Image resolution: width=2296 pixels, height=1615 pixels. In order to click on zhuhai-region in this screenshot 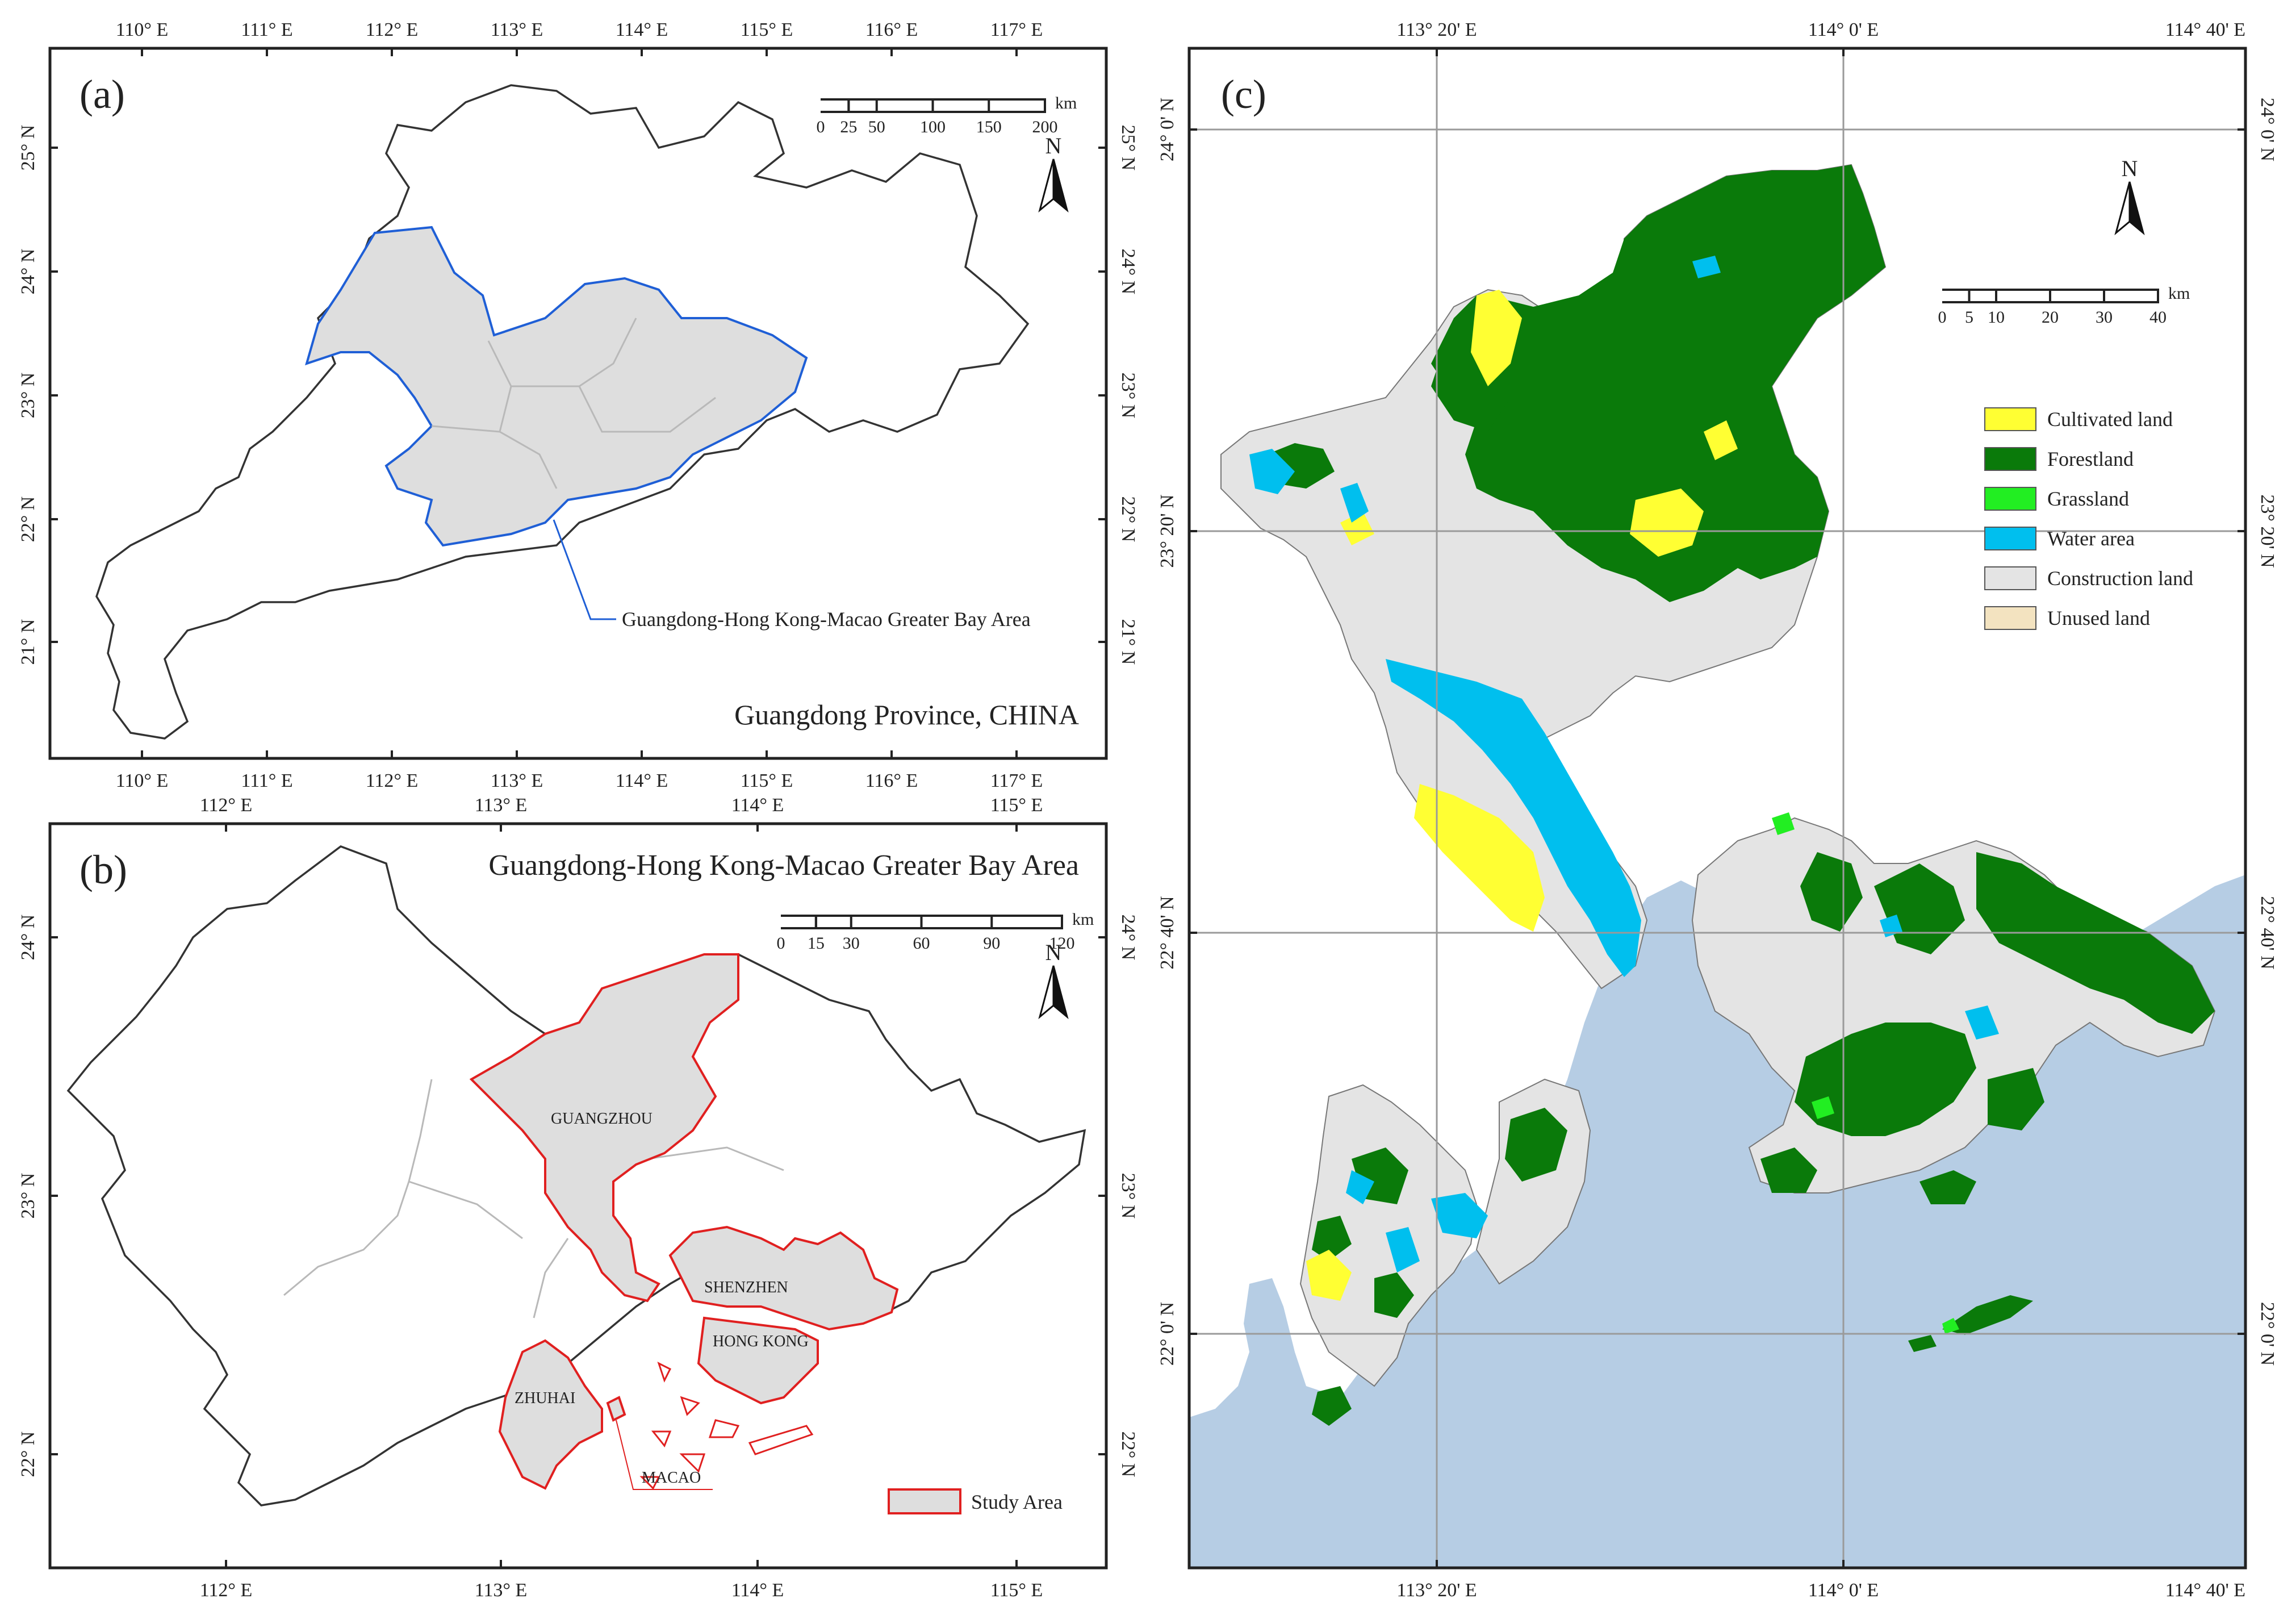, I will do `click(550, 1414)`.